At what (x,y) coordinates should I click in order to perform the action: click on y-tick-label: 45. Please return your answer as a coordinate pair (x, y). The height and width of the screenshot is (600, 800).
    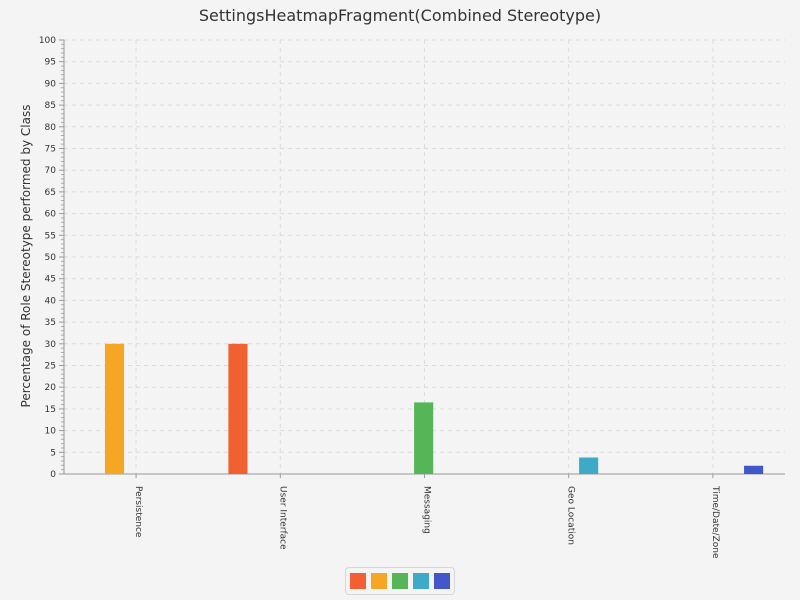
    Looking at the image, I should click on (50, 280).